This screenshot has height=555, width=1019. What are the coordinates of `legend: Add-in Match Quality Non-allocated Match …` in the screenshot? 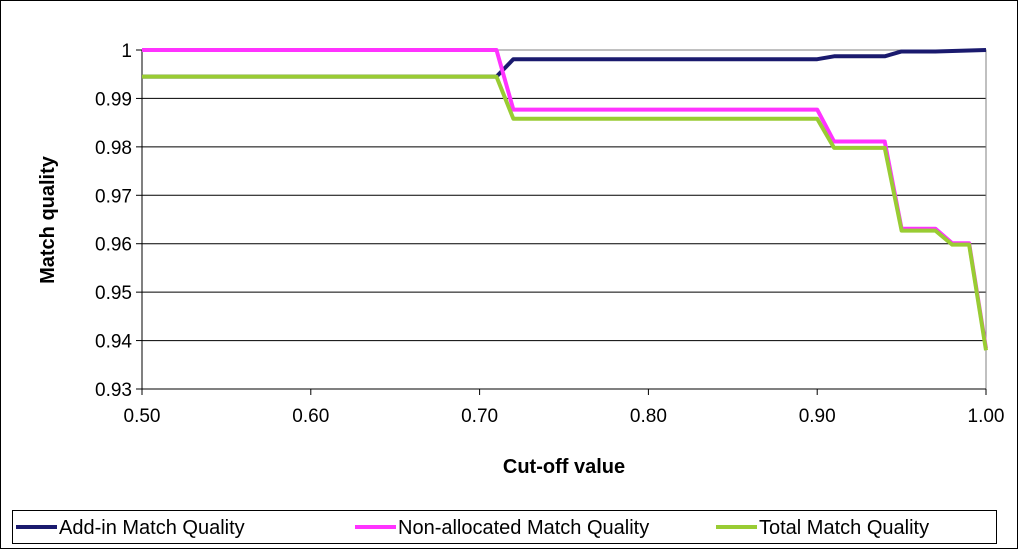 It's located at (472, 528).